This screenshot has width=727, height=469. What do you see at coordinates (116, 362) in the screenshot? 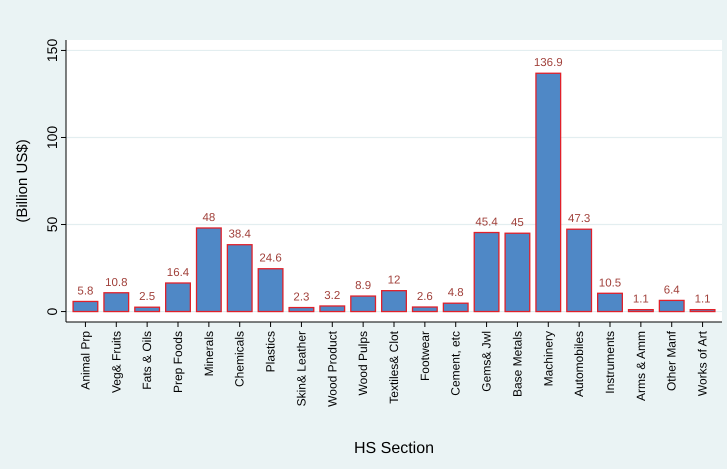
I see `x-tick-label: Veg& Fruits` at bounding box center [116, 362].